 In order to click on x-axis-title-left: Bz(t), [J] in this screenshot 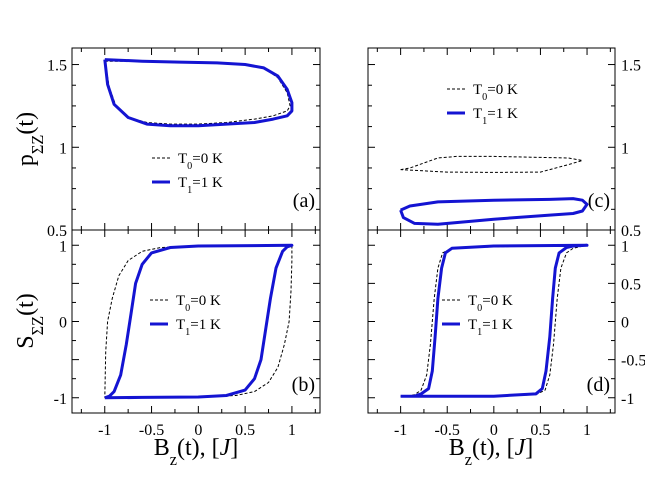, I will do `click(196, 452)`.